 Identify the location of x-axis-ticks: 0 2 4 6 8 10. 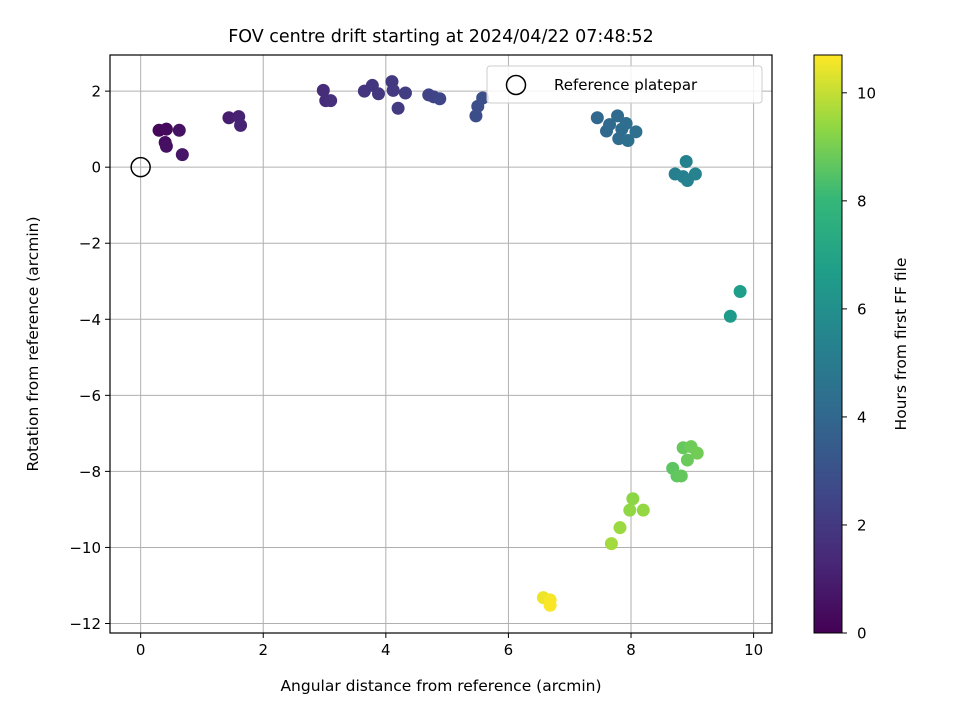
(449, 646).